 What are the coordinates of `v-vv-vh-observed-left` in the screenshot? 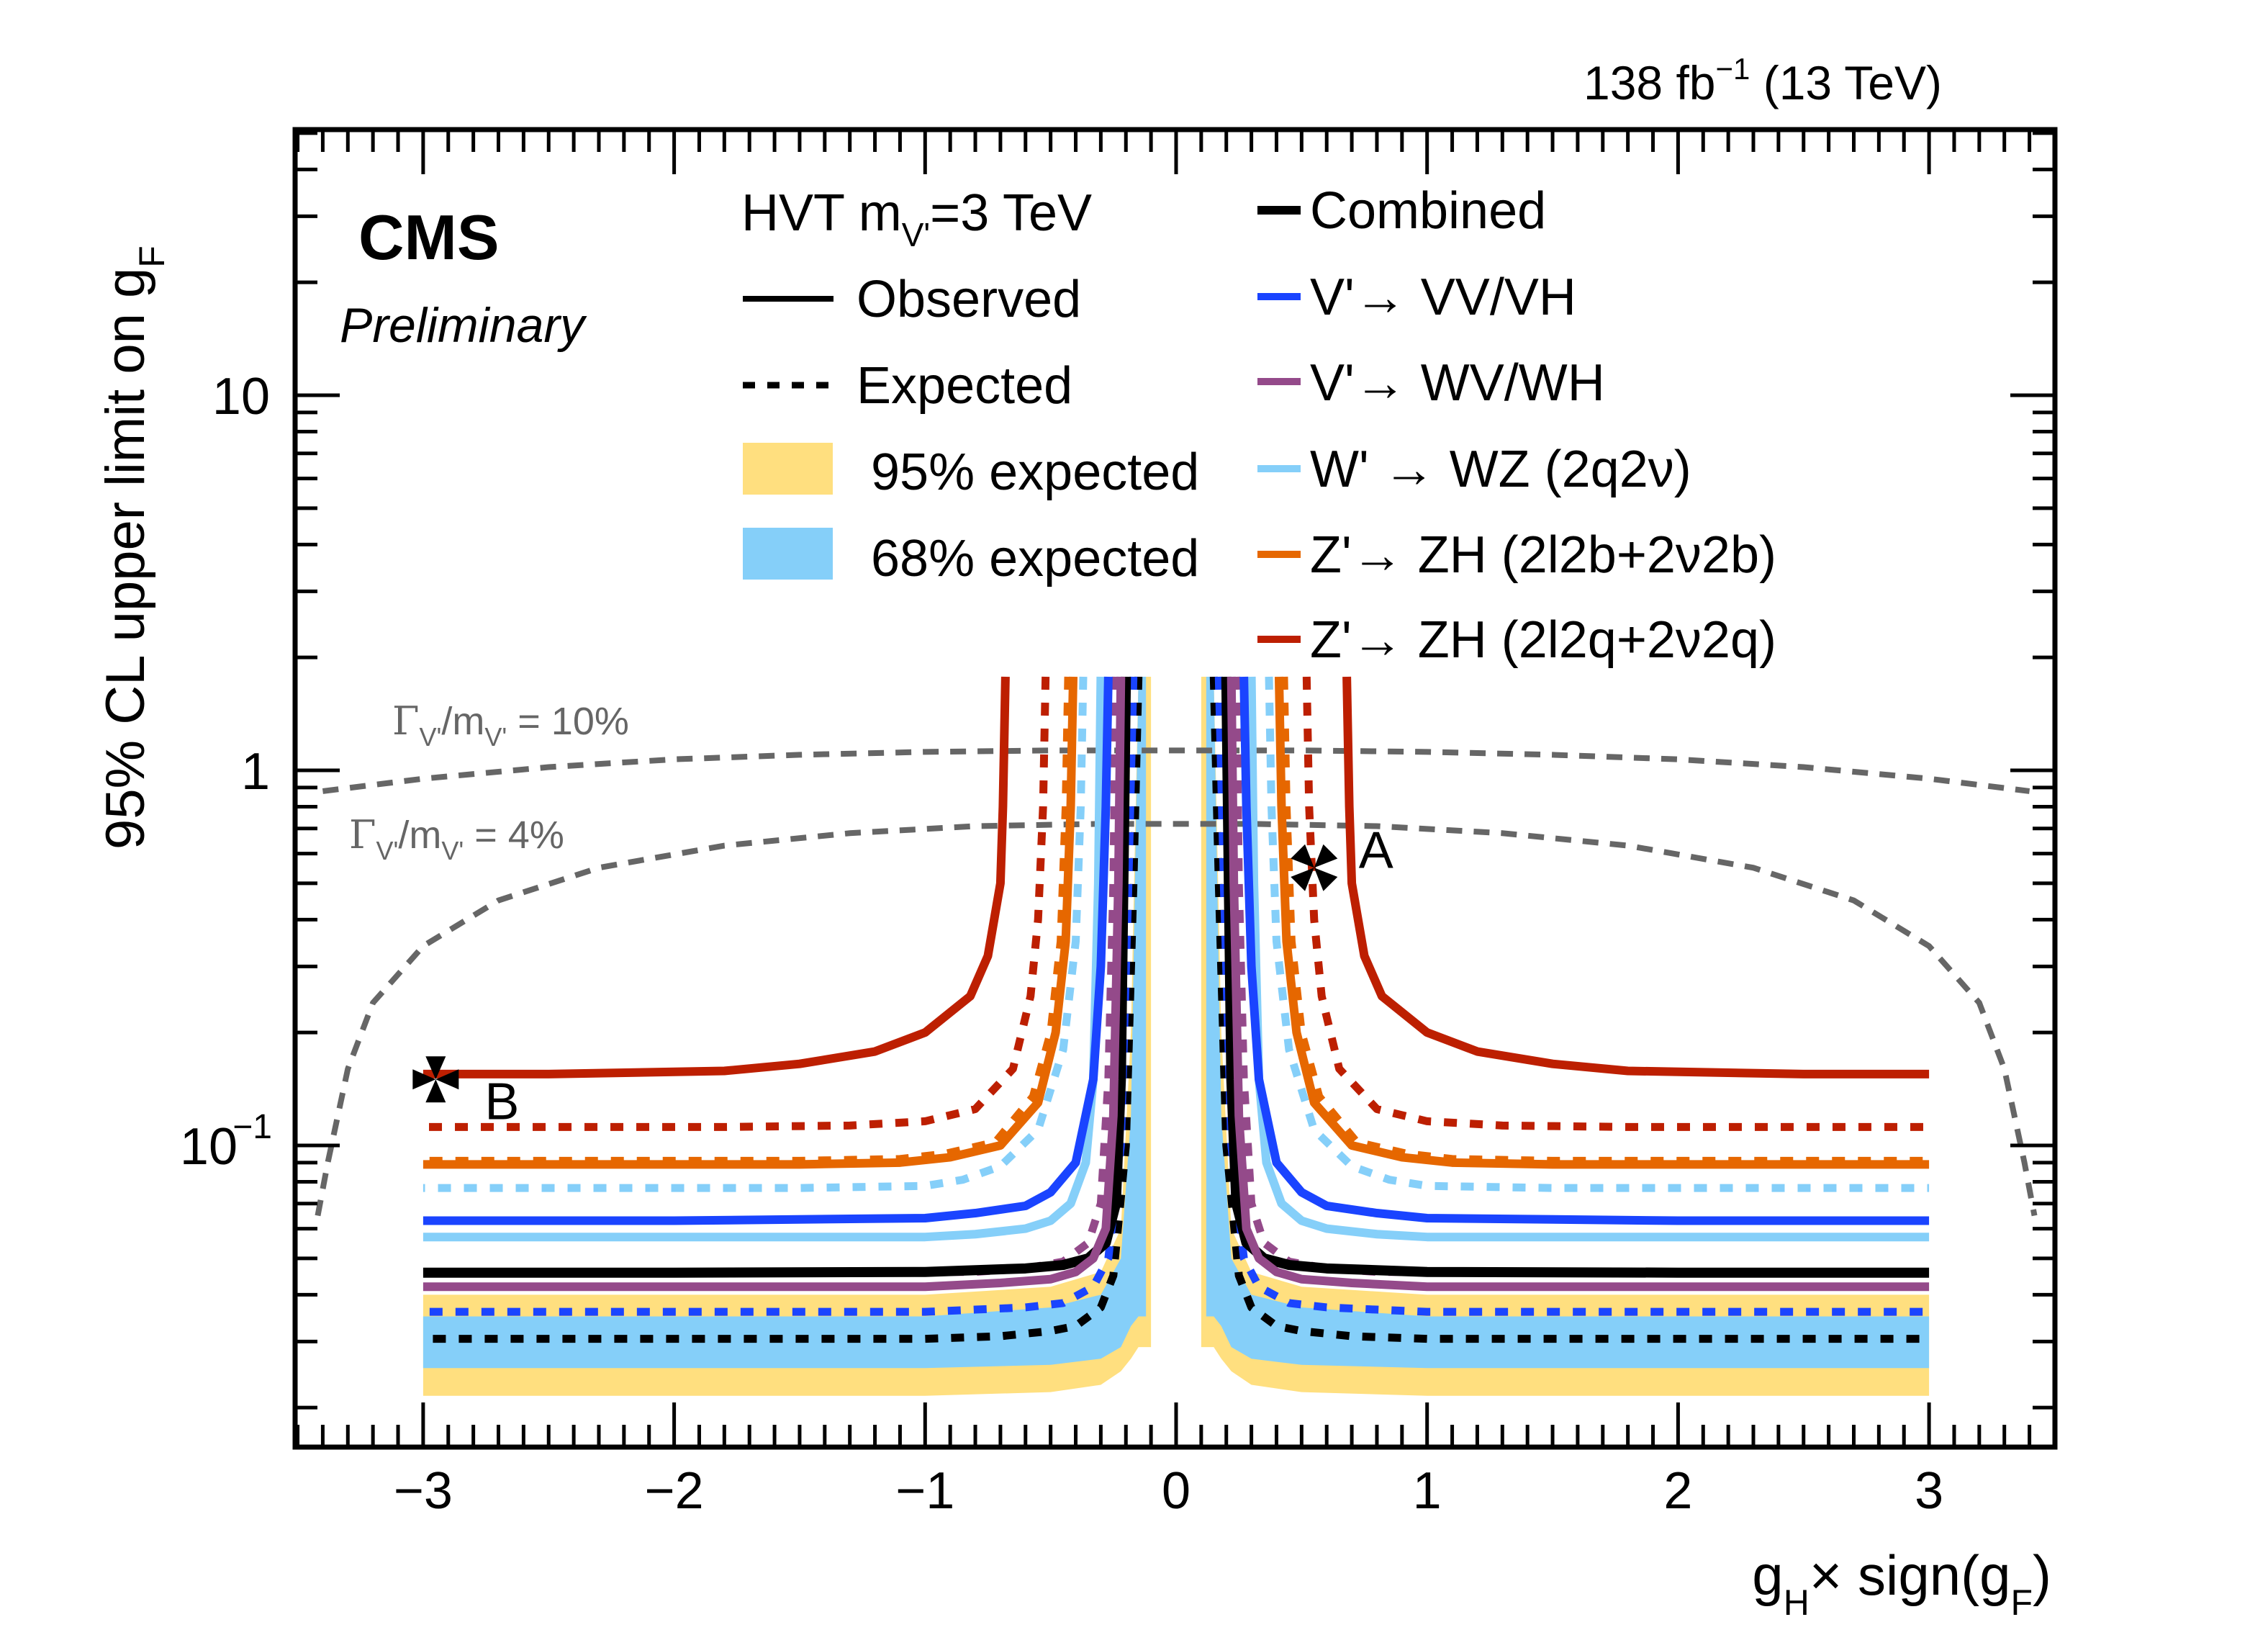 It's located at (768, 950).